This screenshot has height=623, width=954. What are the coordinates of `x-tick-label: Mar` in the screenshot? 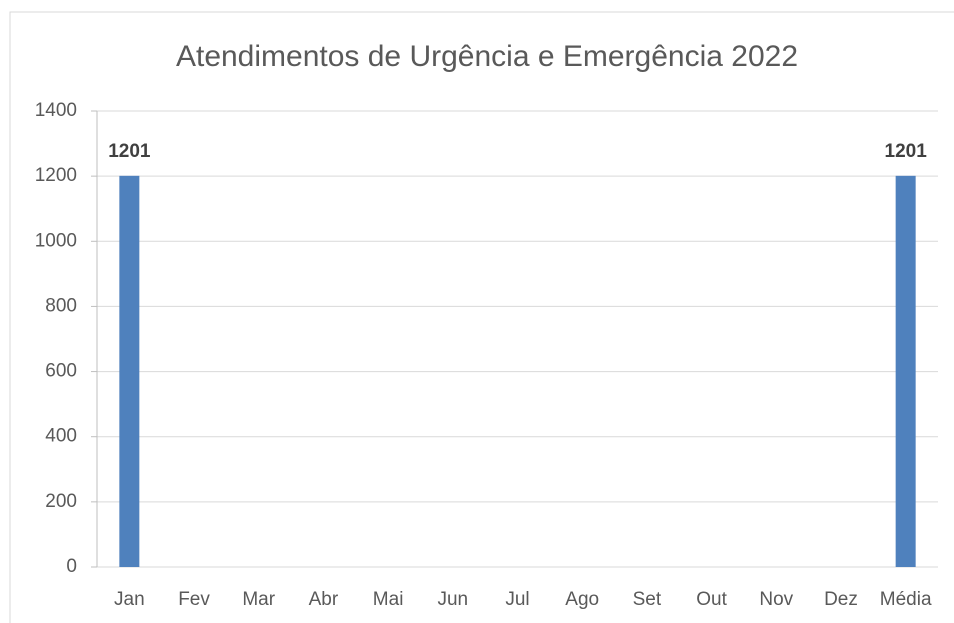 It's located at (258, 599).